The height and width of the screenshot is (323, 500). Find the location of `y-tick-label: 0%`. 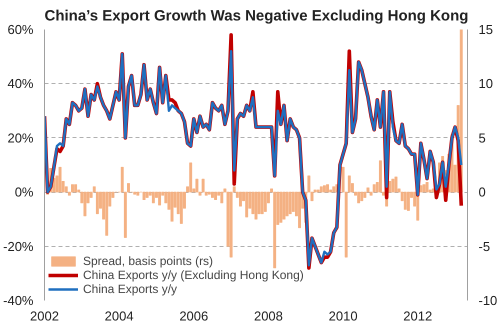

y-tick-label: 0% is located at coordinates (24, 192).